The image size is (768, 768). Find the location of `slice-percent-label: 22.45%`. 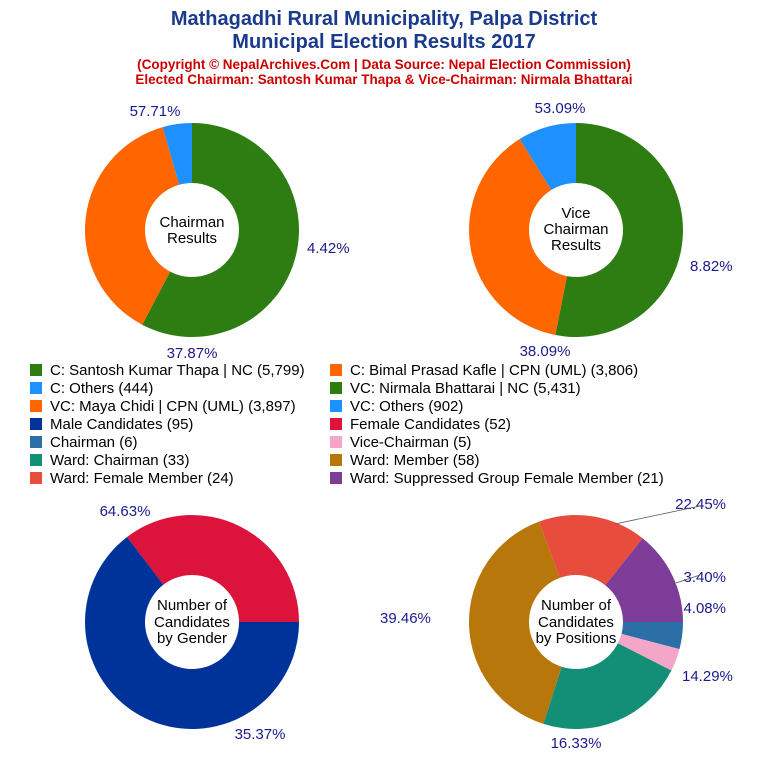

slice-percent-label: 22.45% is located at coordinates (700, 504).